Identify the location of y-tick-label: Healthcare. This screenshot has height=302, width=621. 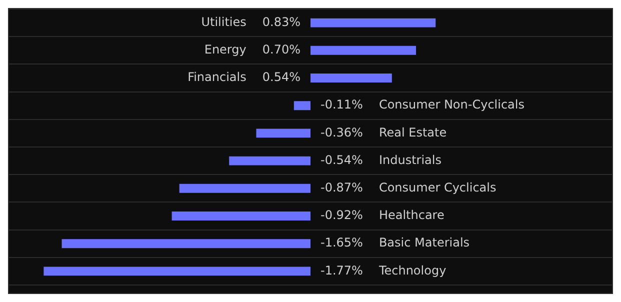
(411, 215).